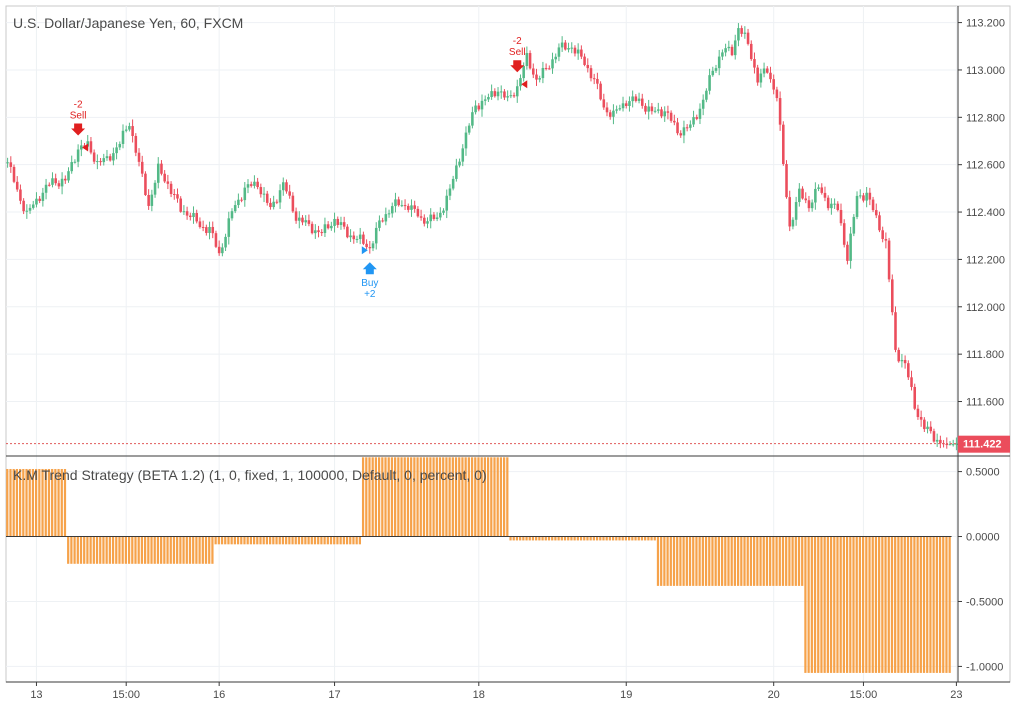 Image resolution: width=1017 pixels, height=709 pixels. Describe the element at coordinates (479, 695) in the screenshot. I see `time-tick-label: 18` at that location.